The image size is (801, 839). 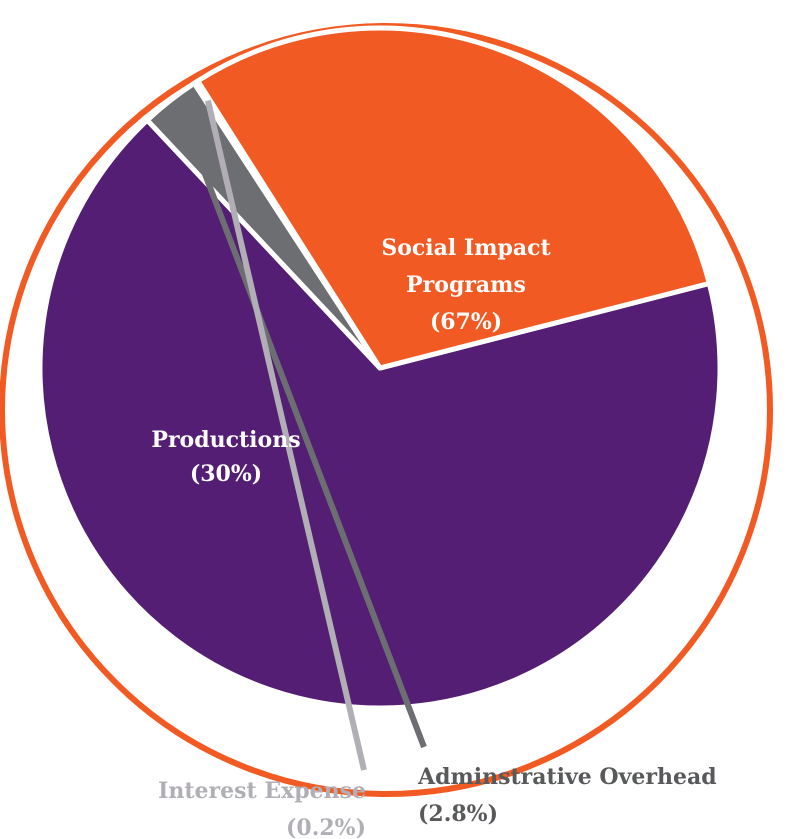 What do you see at coordinates (567, 795) in the screenshot?
I see `label-adminstrative-overhead: Adminstrative Overhead (2.8%)` at bounding box center [567, 795].